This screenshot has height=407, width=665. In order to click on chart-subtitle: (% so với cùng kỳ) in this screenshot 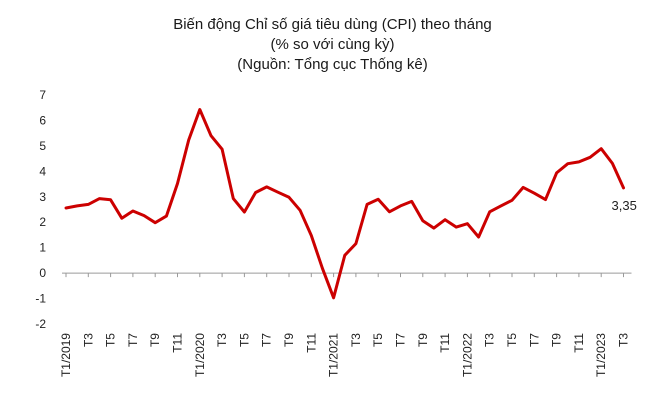, I will do `click(332, 44)`.